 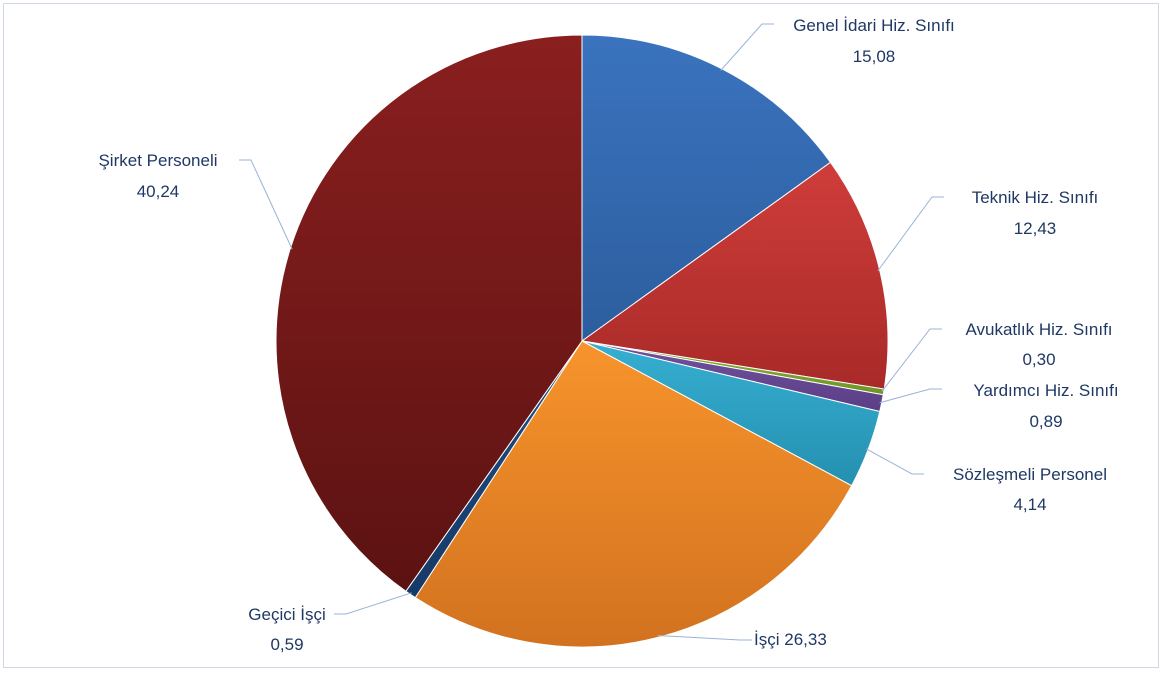 I want to click on label-isci: İşçi 26,33, so click(x=790, y=639).